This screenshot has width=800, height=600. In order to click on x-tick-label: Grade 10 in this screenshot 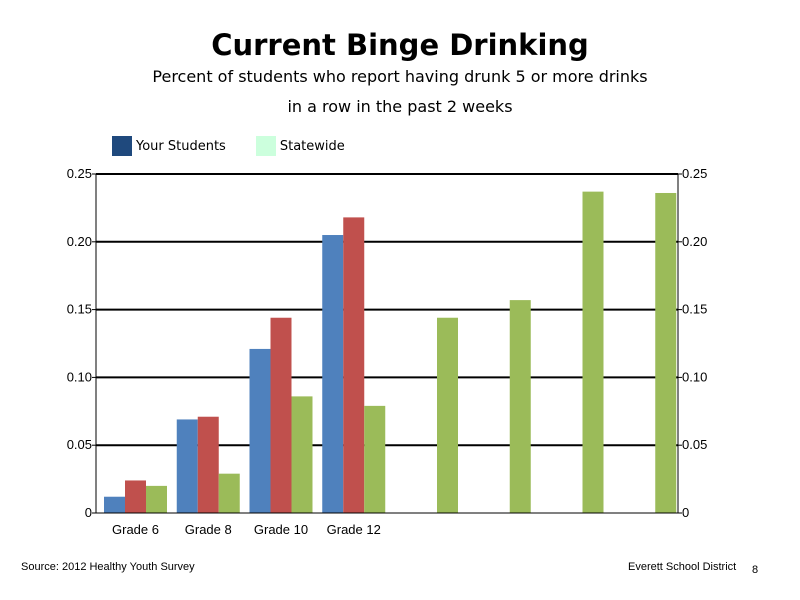, I will do `click(281, 529)`.